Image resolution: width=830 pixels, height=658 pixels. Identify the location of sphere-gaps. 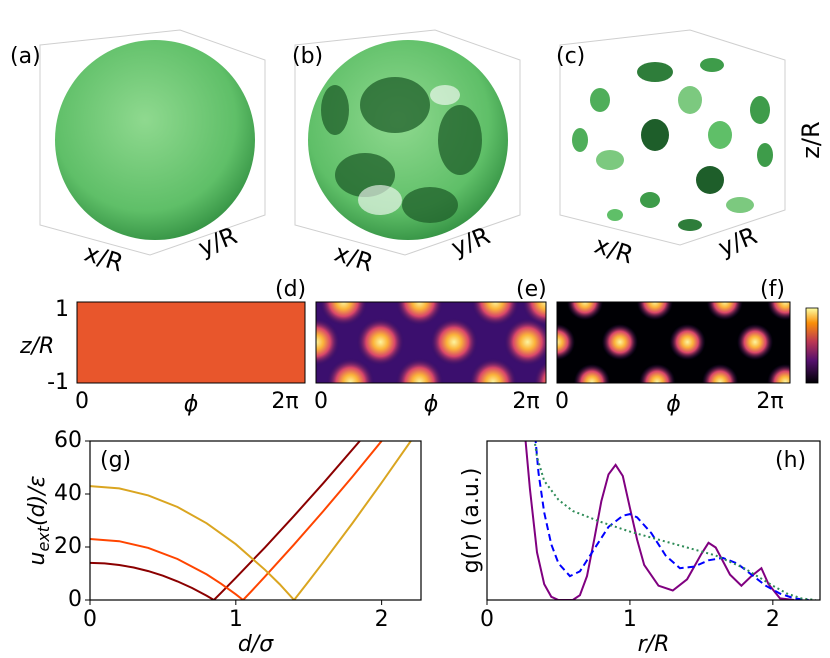
(409, 150).